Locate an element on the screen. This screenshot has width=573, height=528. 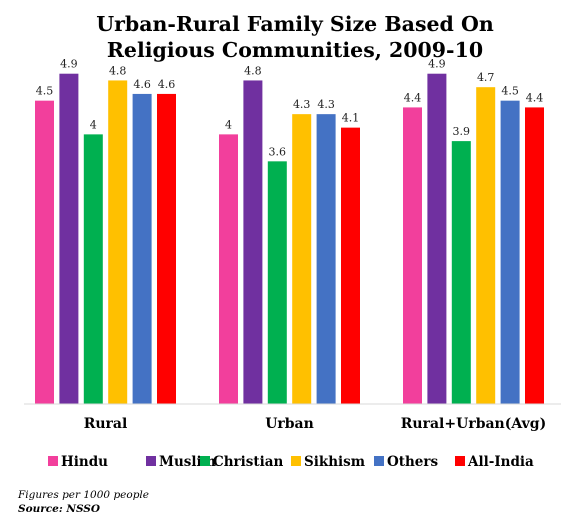
legend-swatch-all-india is located at coordinates (460, 461).